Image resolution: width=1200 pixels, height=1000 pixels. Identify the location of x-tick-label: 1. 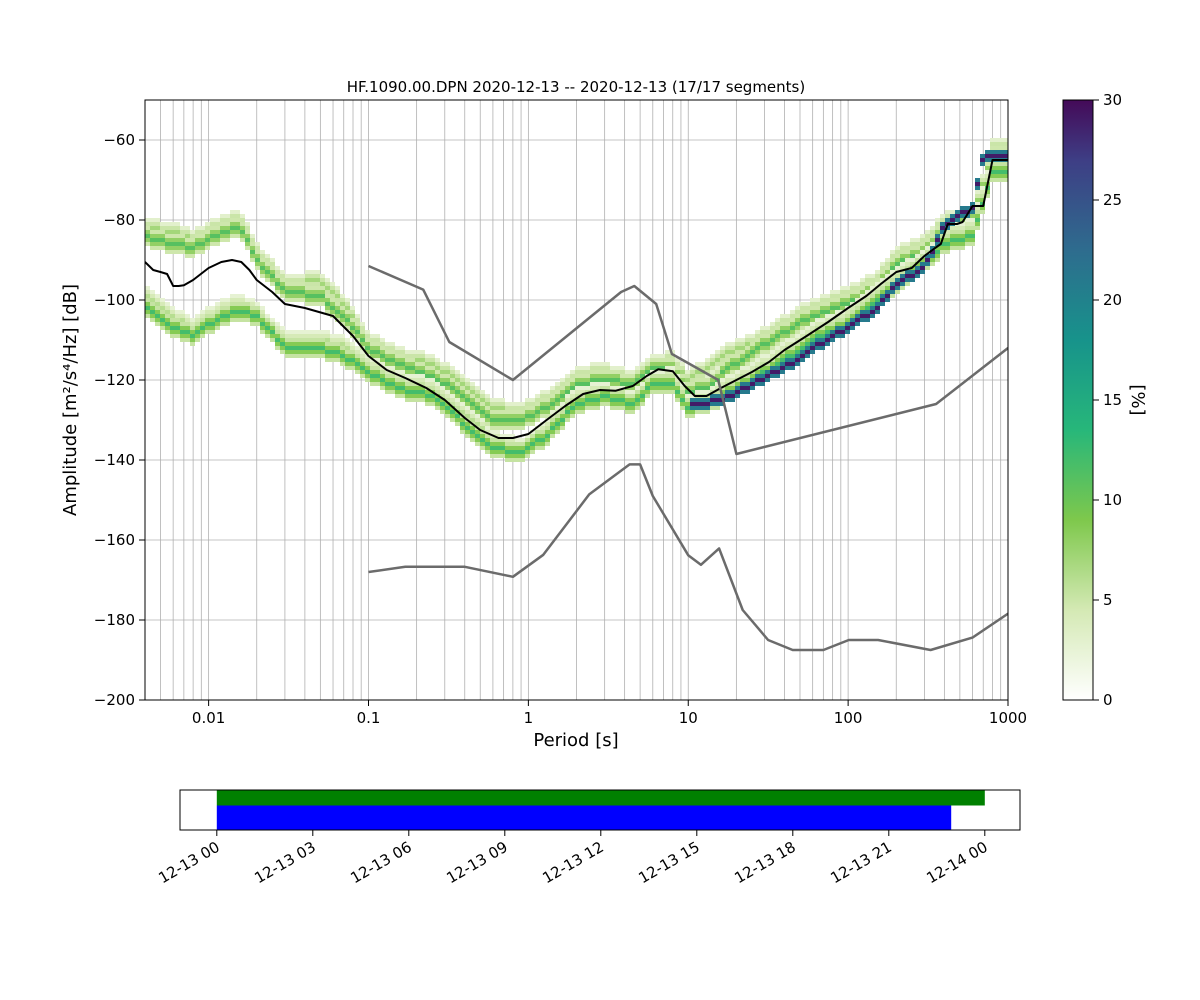
(529, 718).